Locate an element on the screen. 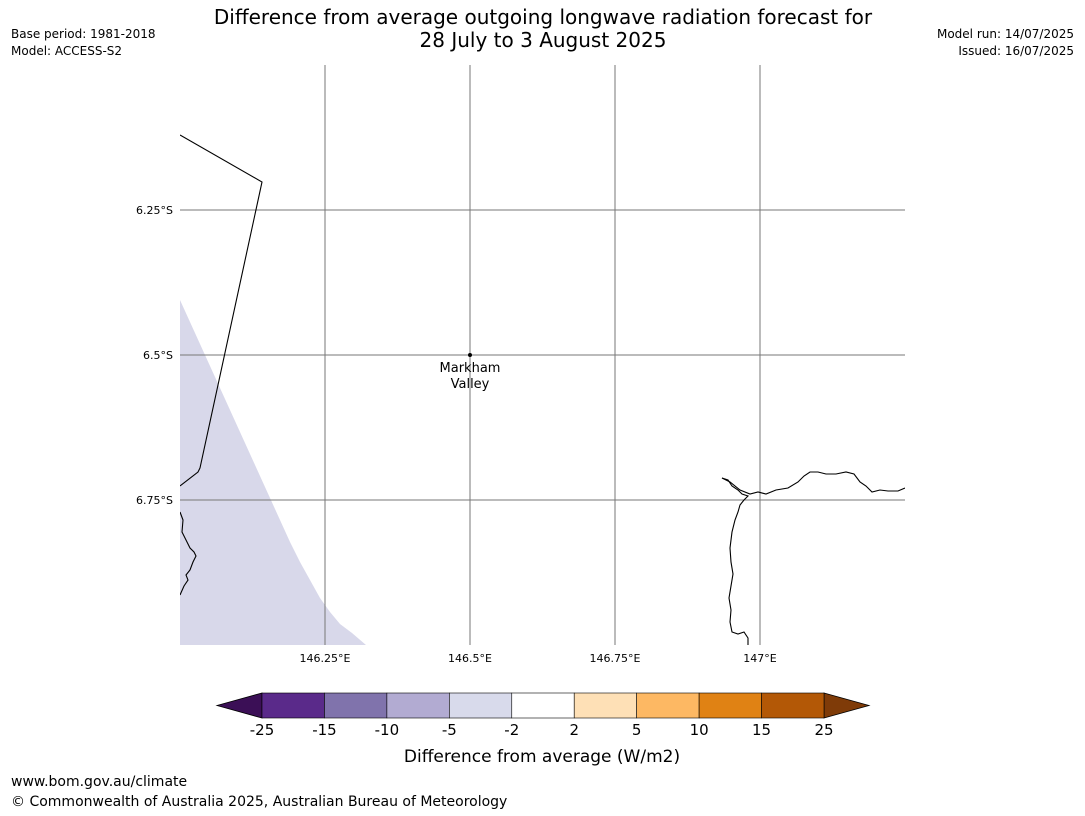 This screenshot has width=1085, height=816. colorbar: -25 -15 -10 -5 -2 2 5 10 15 25 is located at coordinates (543, 715).